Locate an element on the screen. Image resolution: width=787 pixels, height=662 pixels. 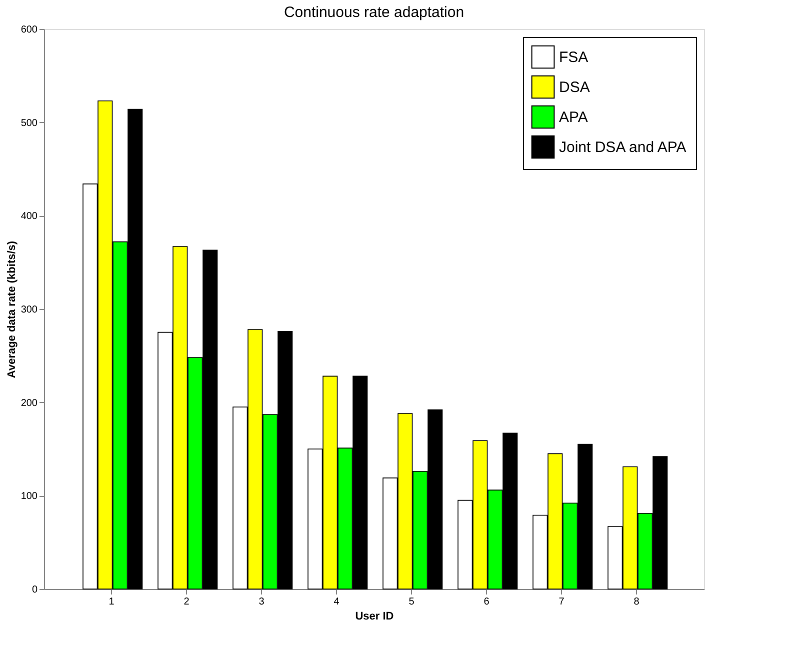
x-tick-label: 6 is located at coordinates (487, 602).